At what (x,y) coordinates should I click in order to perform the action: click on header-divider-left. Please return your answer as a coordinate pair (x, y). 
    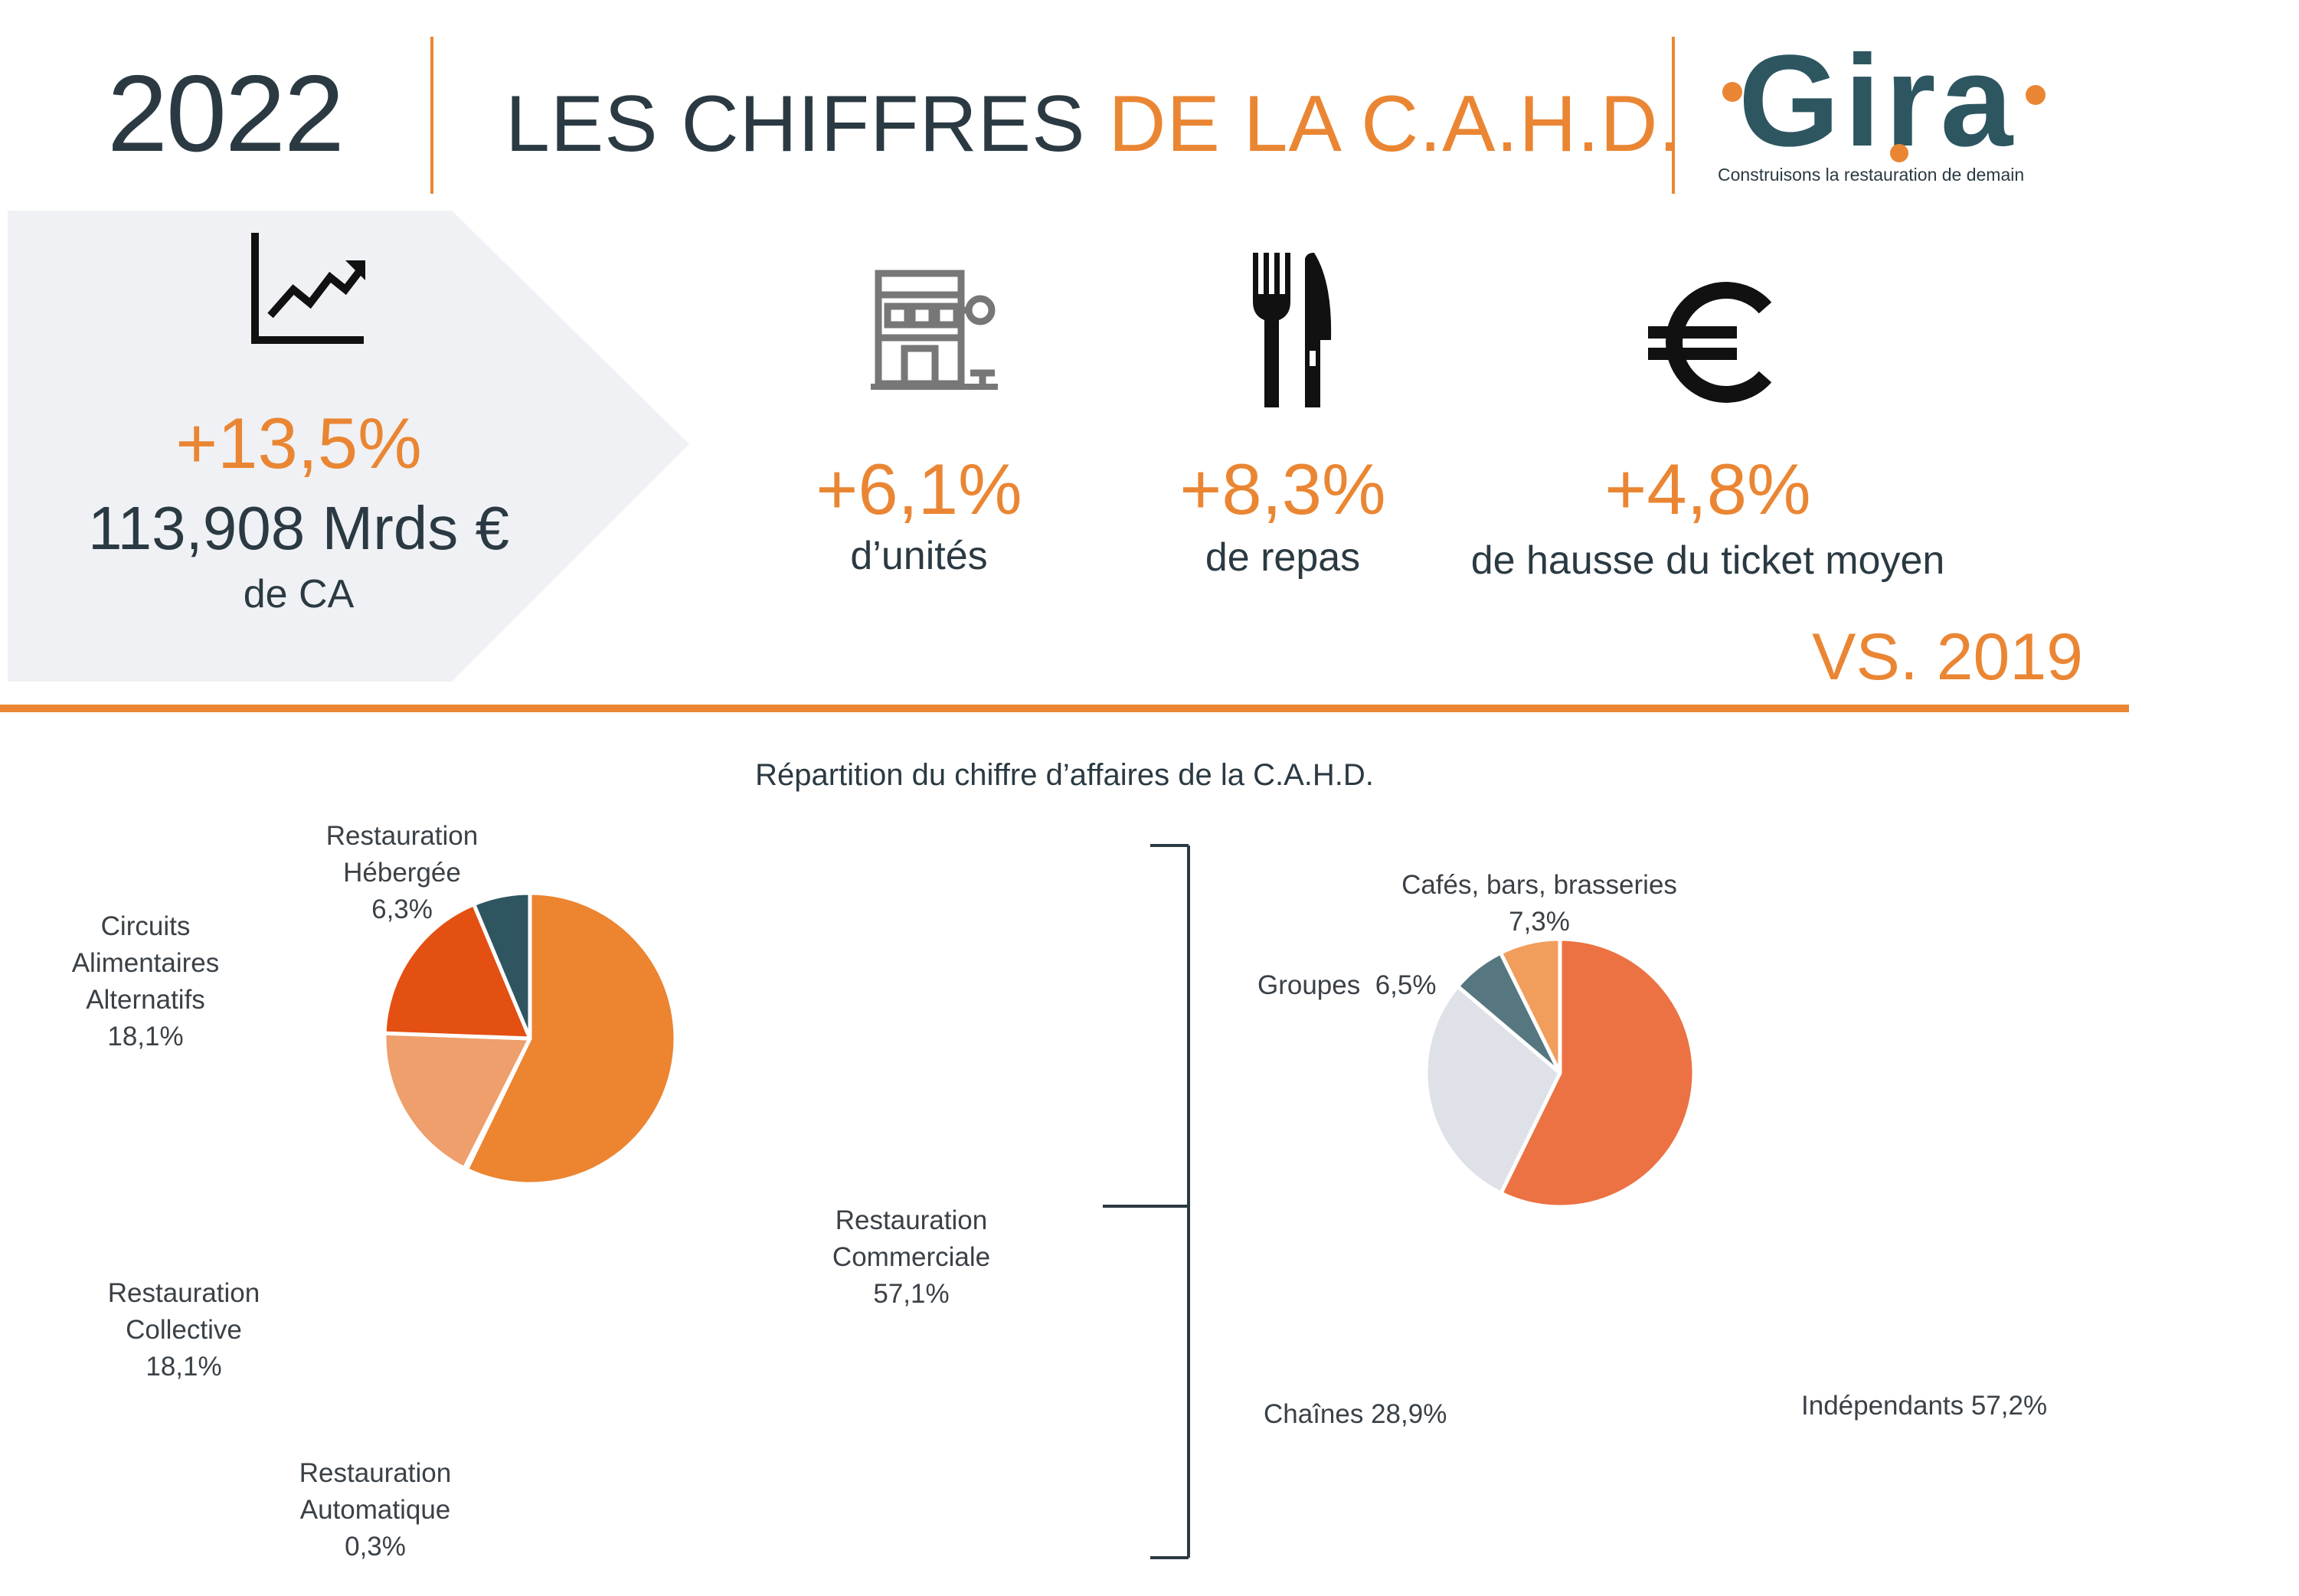
    Looking at the image, I should click on (431, 116).